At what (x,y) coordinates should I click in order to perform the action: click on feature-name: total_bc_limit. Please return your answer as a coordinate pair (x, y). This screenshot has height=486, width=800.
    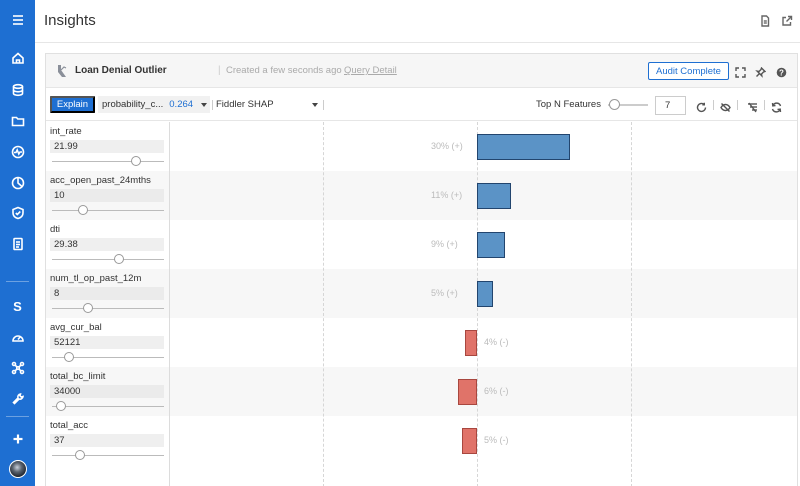
    Looking at the image, I should click on (78, 376).